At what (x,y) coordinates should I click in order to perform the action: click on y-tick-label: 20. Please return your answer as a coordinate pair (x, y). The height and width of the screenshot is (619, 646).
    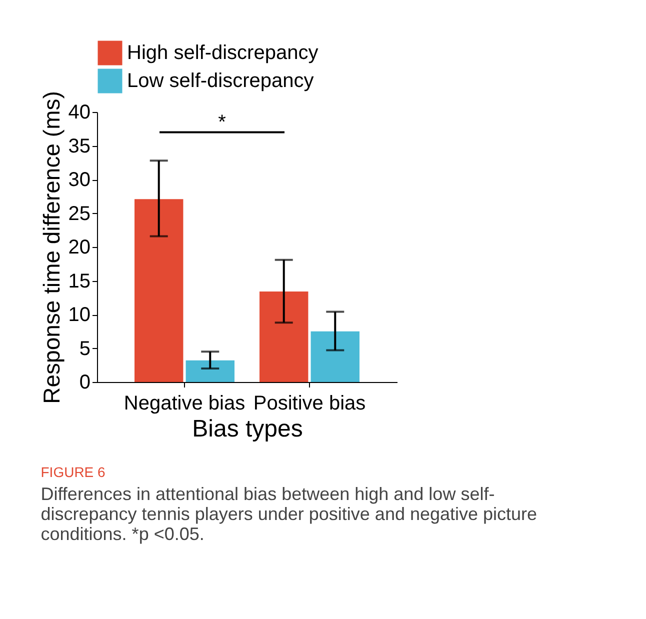
    Looking at the image, I should click on (79, 247).